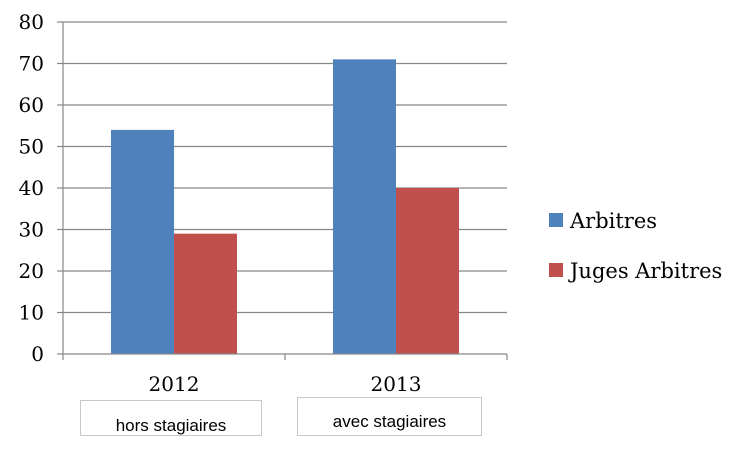 The width and height of the screenshot is (740, 451). I want to click on annotation-box-2012: hors stagiaires, so click(171, 418).